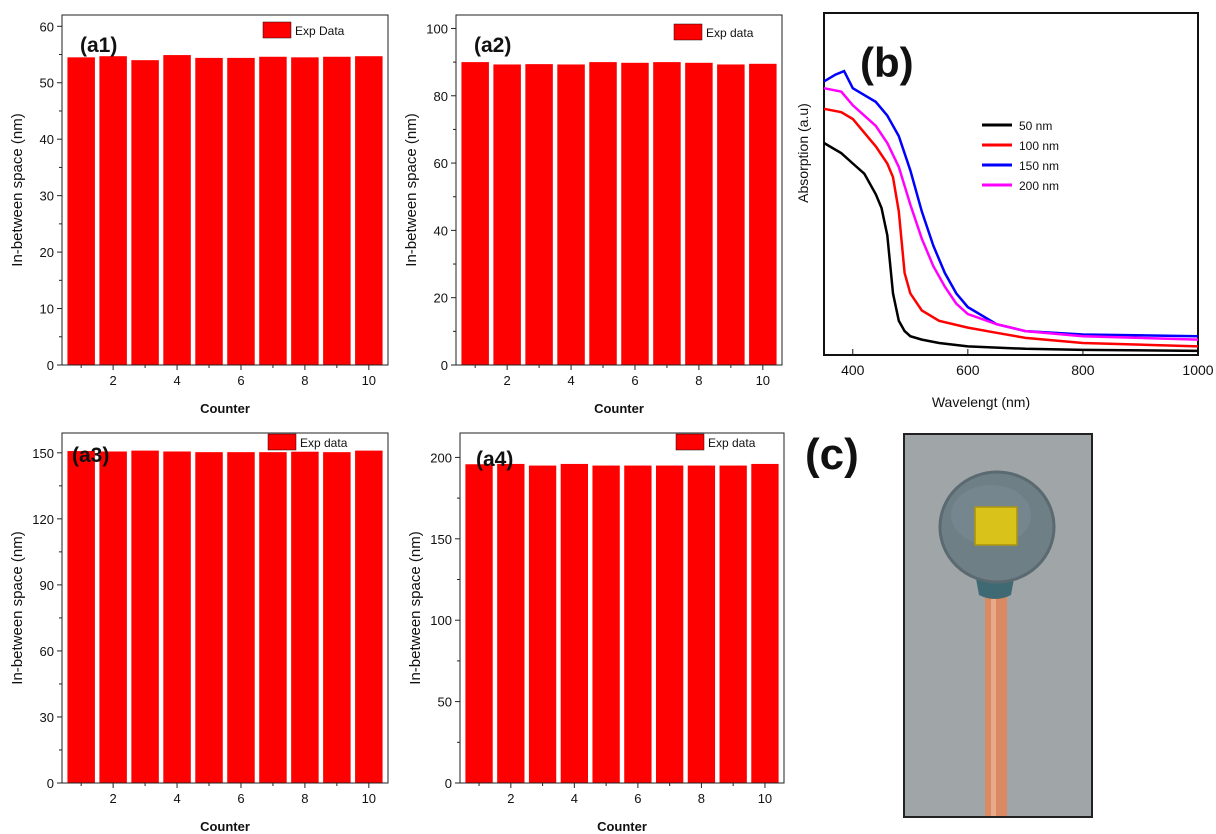 This screenshot has width=1216, height=834. Describe the element at coordinates (1035, 126) in the screenshot. I see `legend-label: 50 nm` at that location.